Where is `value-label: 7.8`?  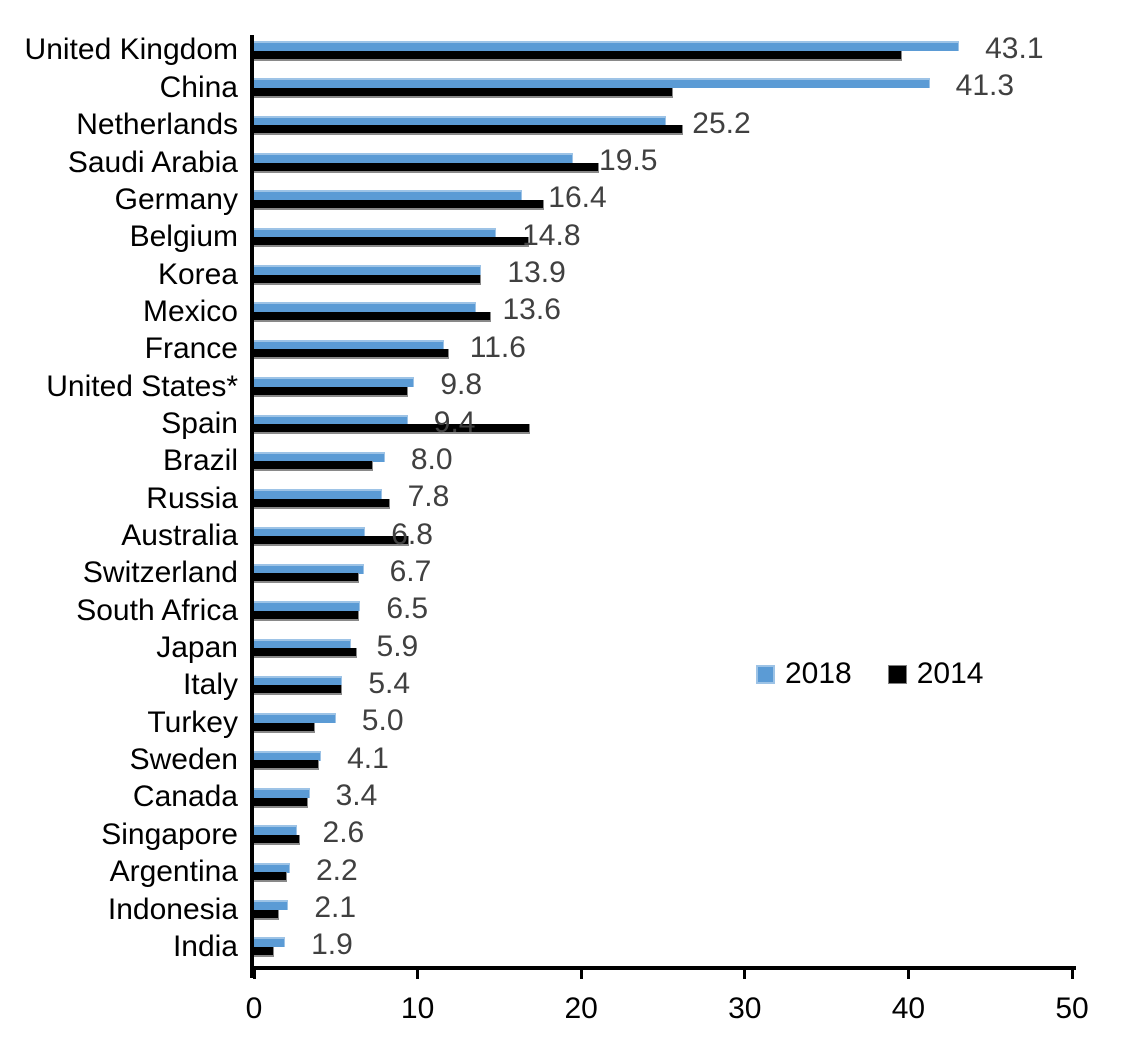 value-label: 7.8 is located at coordinates (428, 497).